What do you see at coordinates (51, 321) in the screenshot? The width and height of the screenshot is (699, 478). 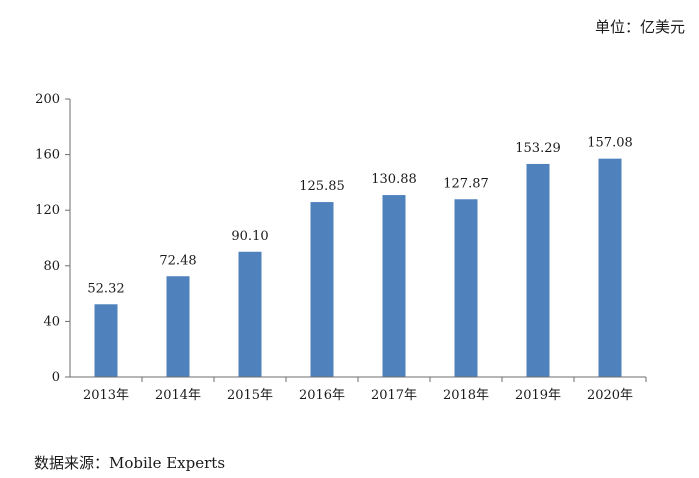 I see `y-tick-label: 40` at bounding box center [51, 321].